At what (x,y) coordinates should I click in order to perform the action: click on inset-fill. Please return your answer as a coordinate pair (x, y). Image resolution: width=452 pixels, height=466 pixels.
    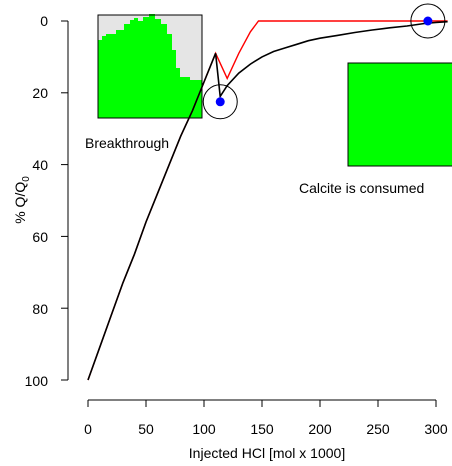
    Looking at the image, I should click on (399, 114).